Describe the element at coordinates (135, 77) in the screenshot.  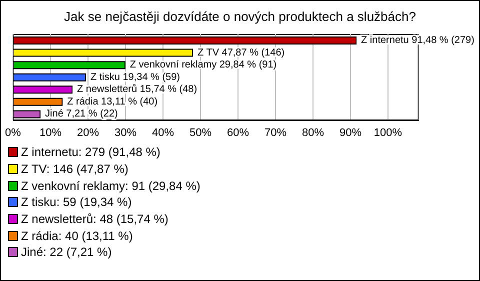
I see `data-label: Z tisku 19,34 % (59)` at that location.